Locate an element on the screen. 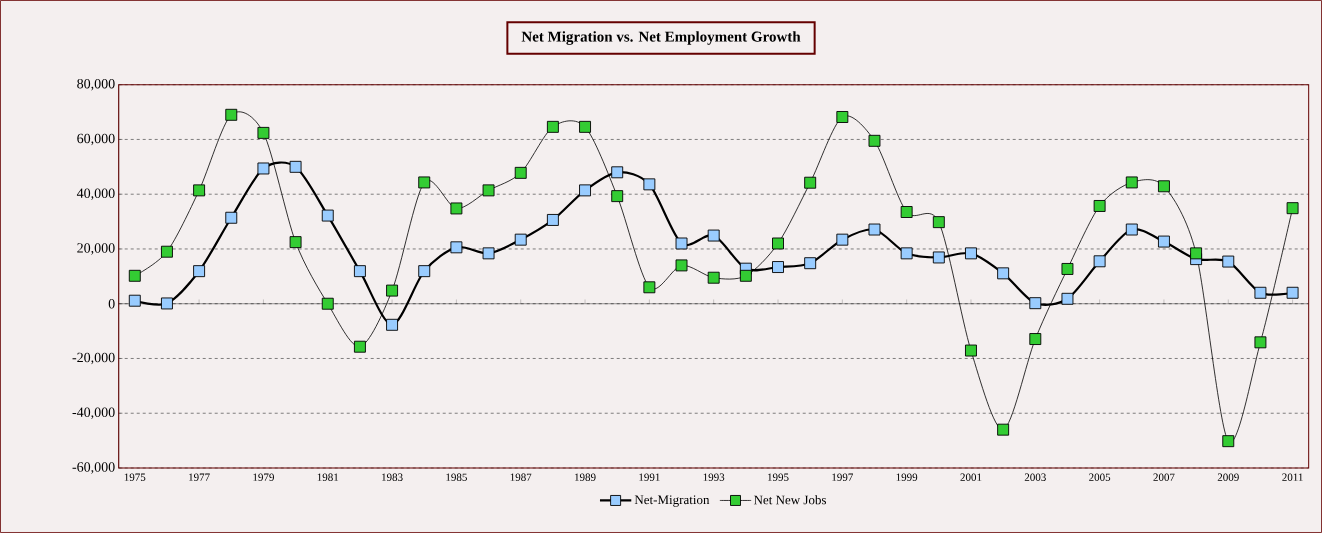 The height and width of the screenshot is (533, 1322). x-tick-label: 2007 is located at coordinates (1164, 477).